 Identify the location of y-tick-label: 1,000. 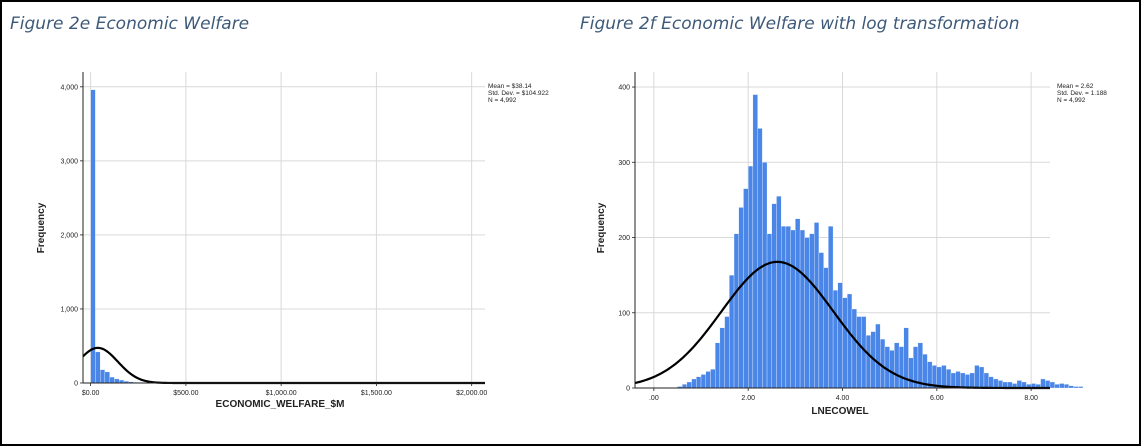
(69, 309).